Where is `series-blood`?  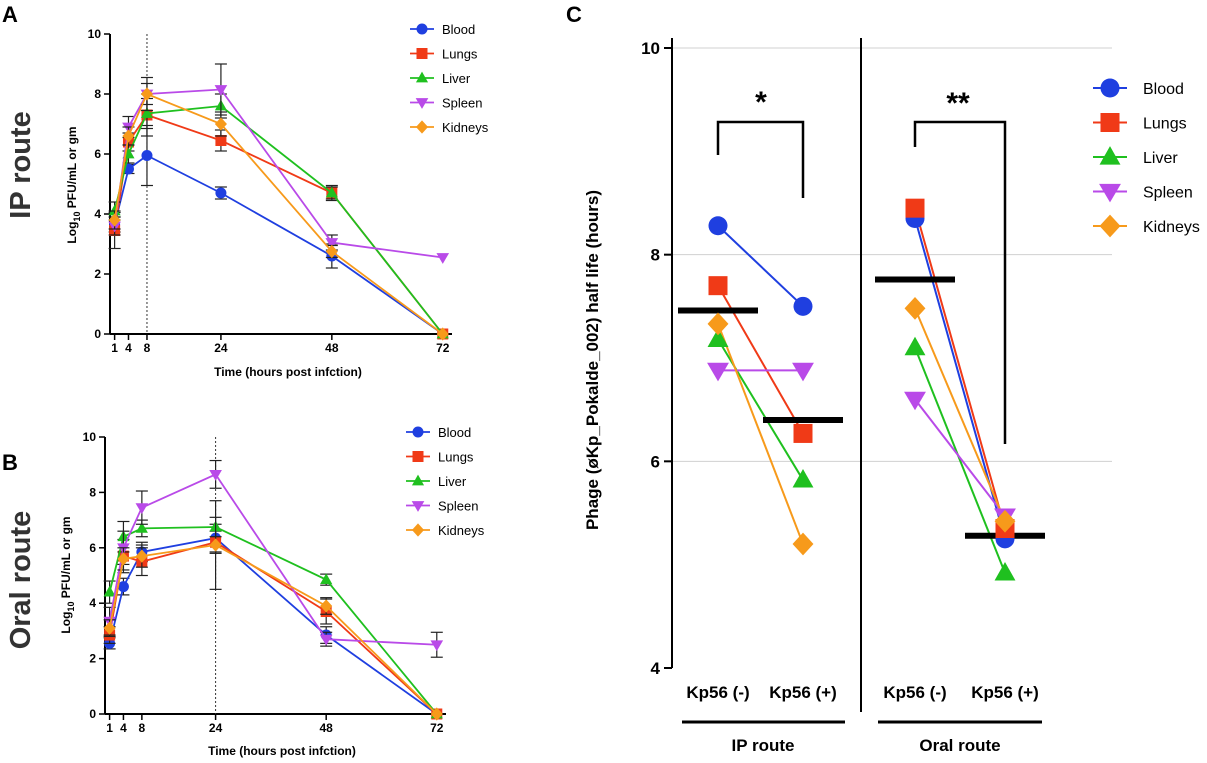
series-blood is located at coordinates (278, 232).